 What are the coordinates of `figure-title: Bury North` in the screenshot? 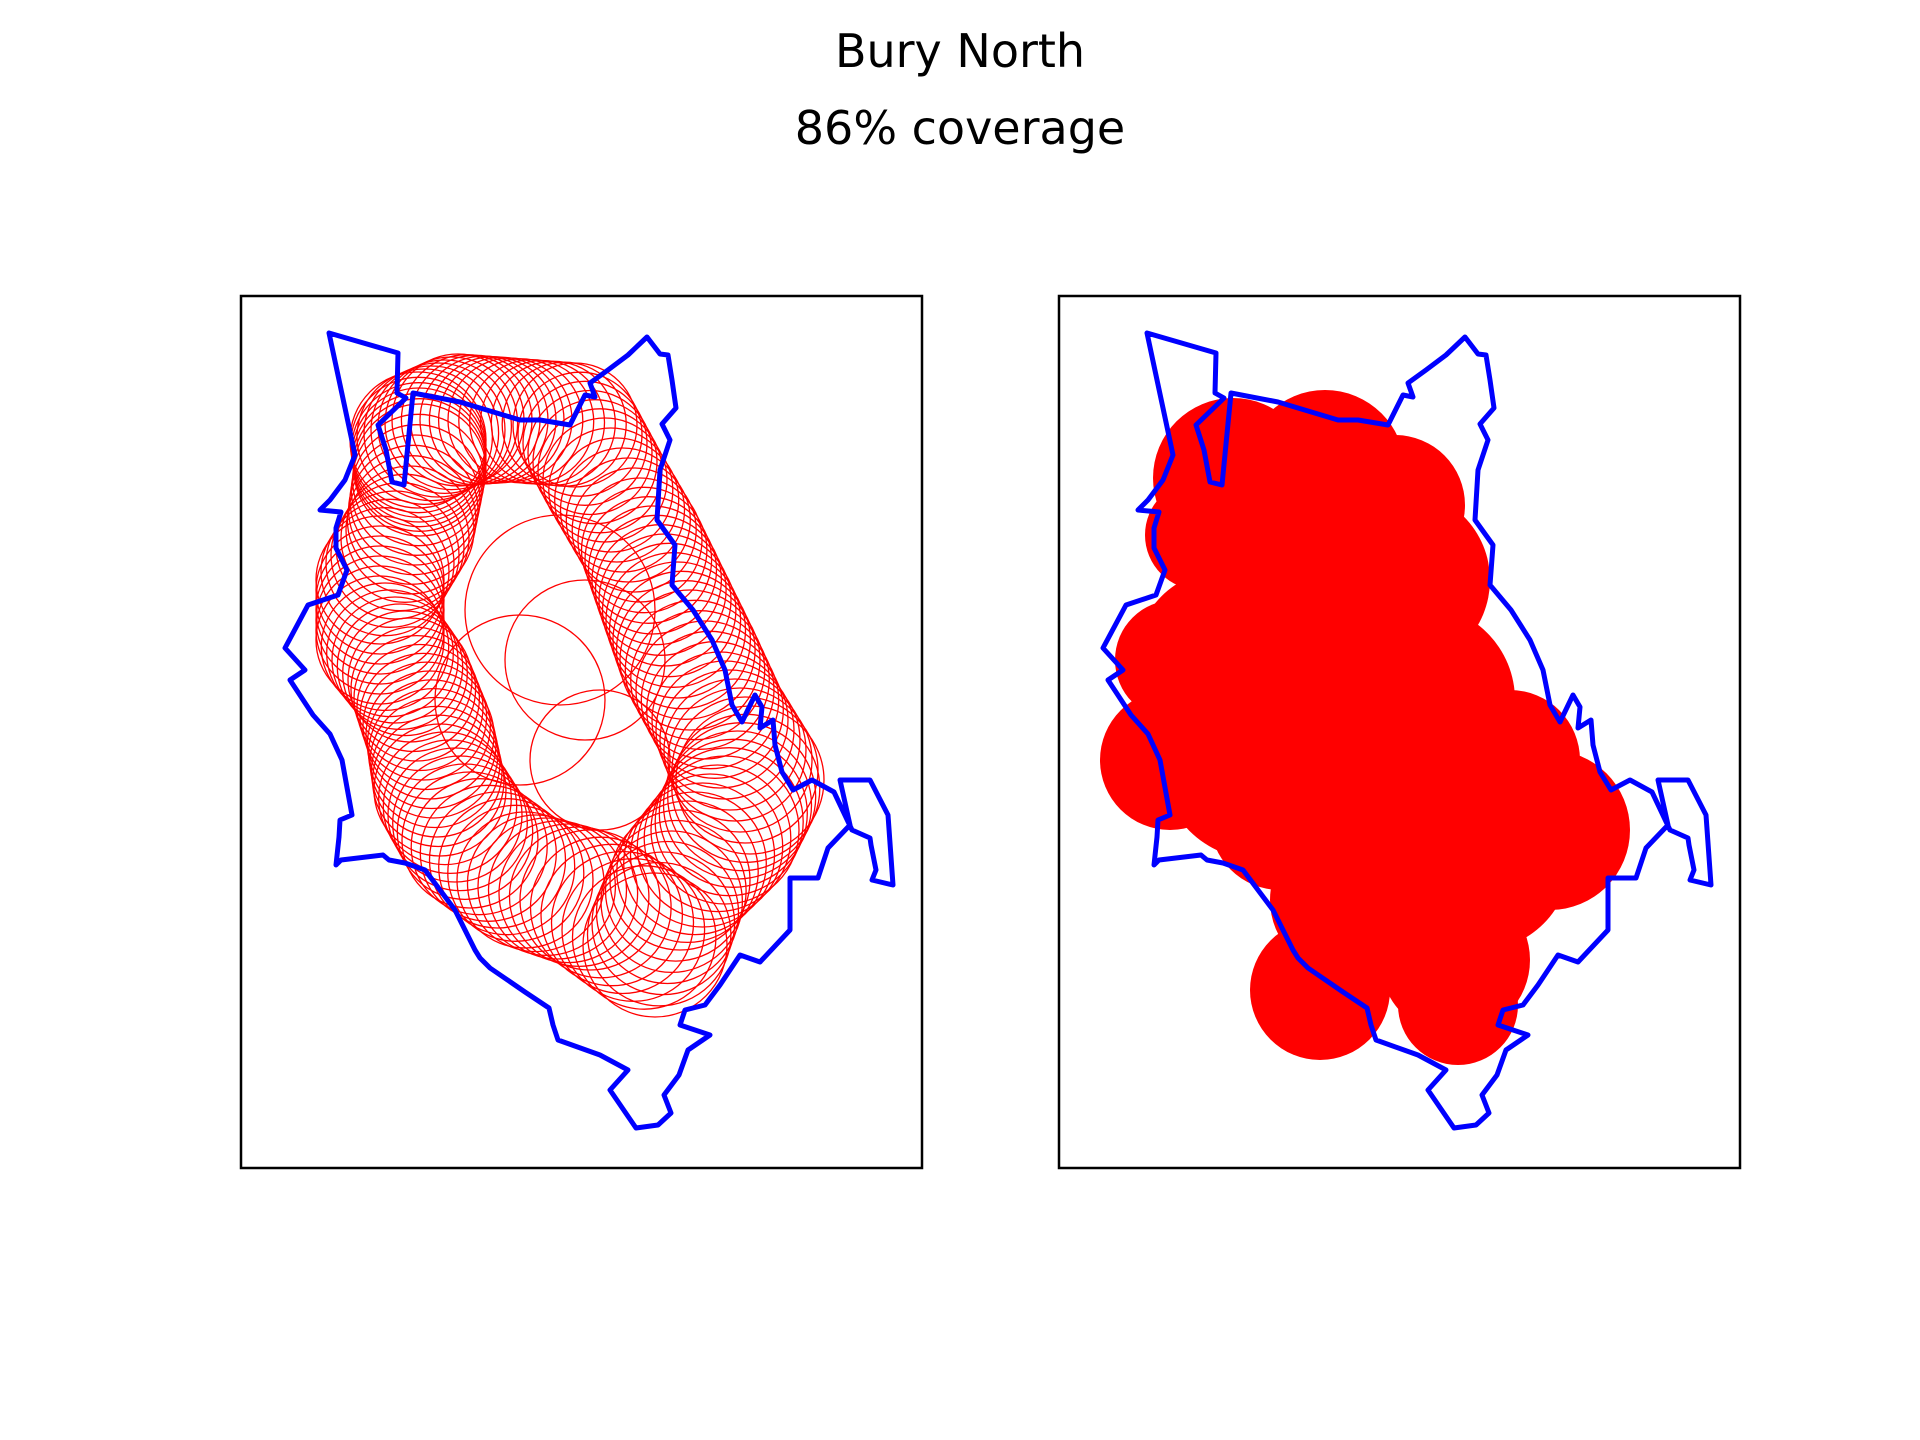 It's located at (960, 51).